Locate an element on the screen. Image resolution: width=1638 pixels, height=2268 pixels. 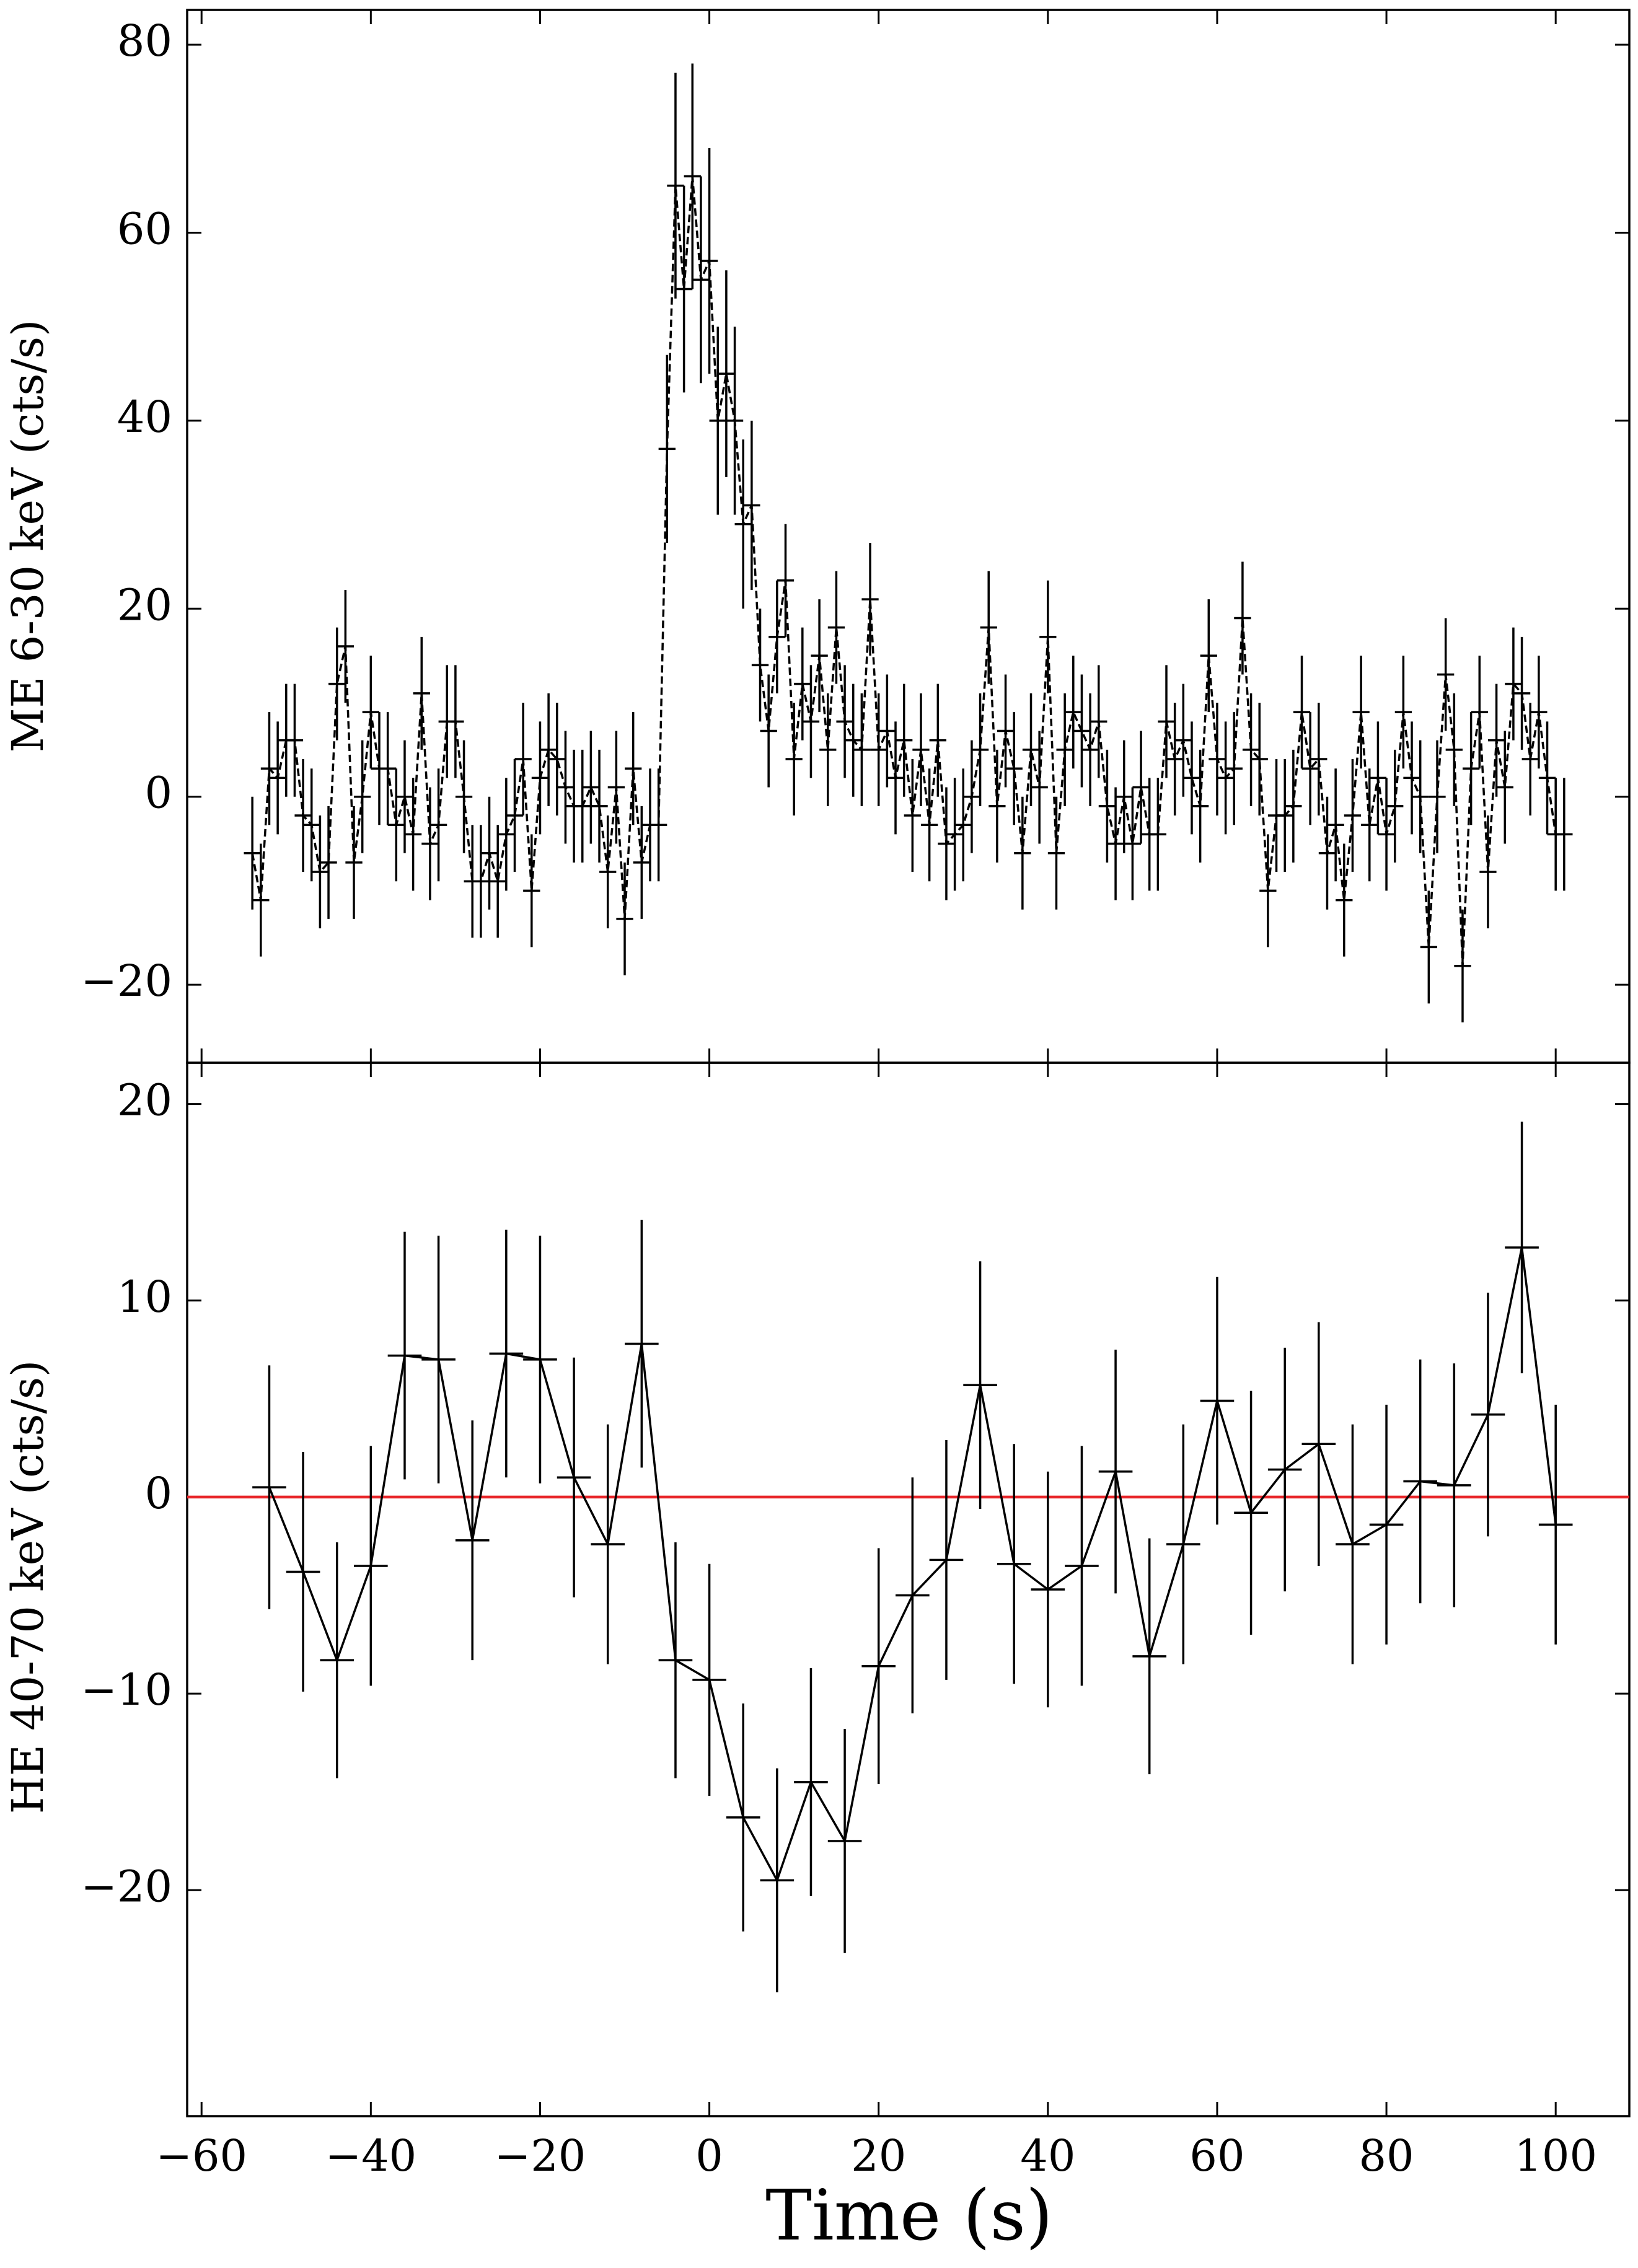
x-tick-label: −60 is located at coordinates (202, 2155).